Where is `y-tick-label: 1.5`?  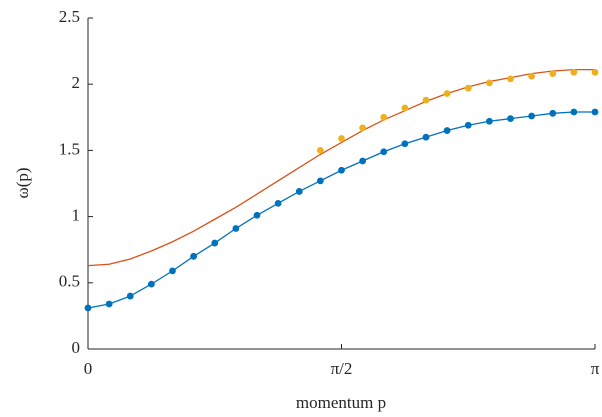 y-tick-label: 1.5 is located at coordinates (69, 148).